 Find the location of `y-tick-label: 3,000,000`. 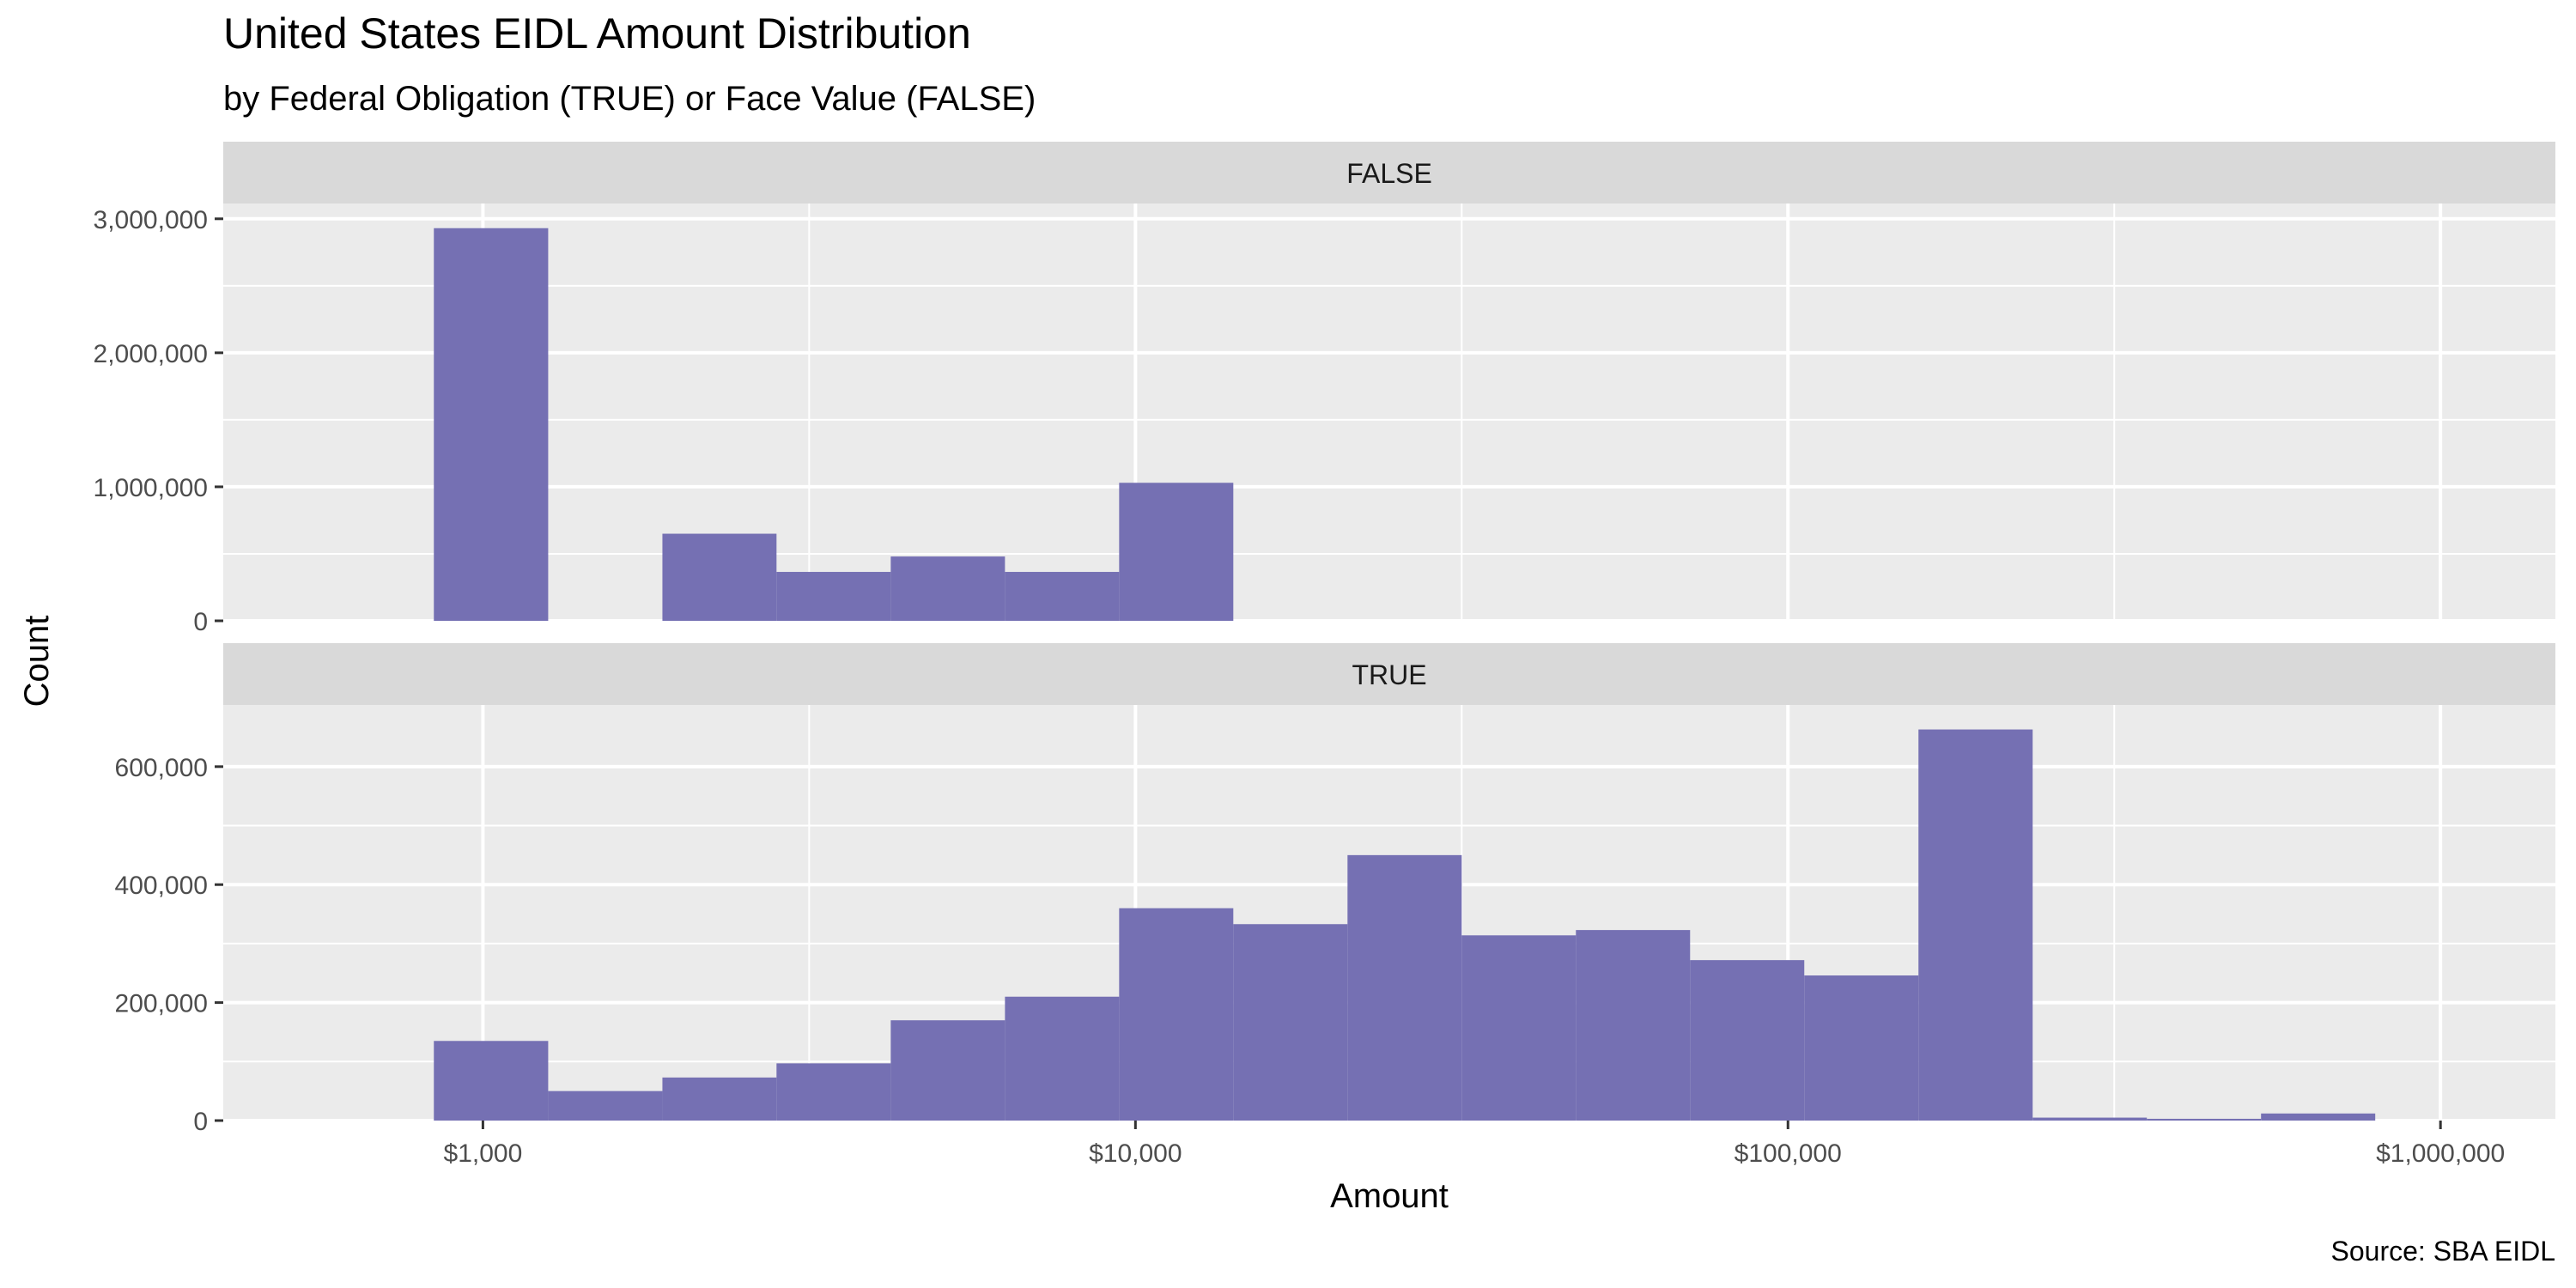

y-tick-label: 3,000,000 is located at coordinates (151, 220).